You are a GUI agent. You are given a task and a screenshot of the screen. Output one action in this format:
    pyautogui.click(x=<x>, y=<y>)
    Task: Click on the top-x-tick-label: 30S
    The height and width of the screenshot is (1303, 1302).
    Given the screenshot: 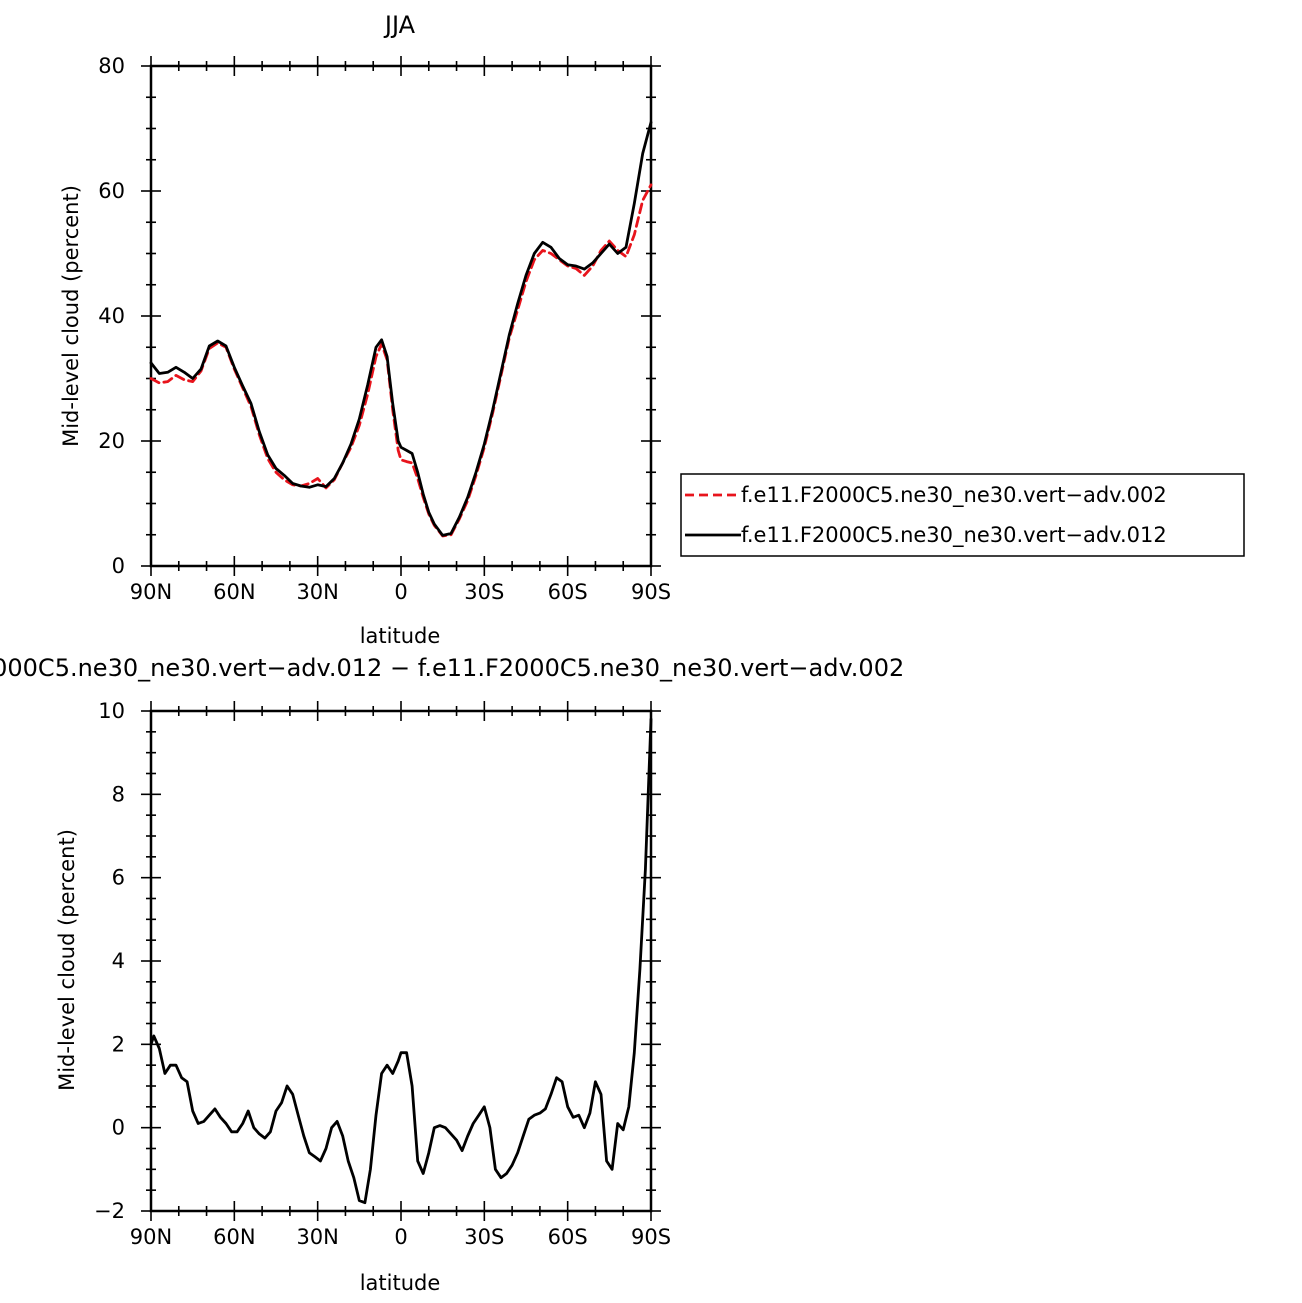 What is the action you would take?
    pyautogui.click(x=484, y=592)
    